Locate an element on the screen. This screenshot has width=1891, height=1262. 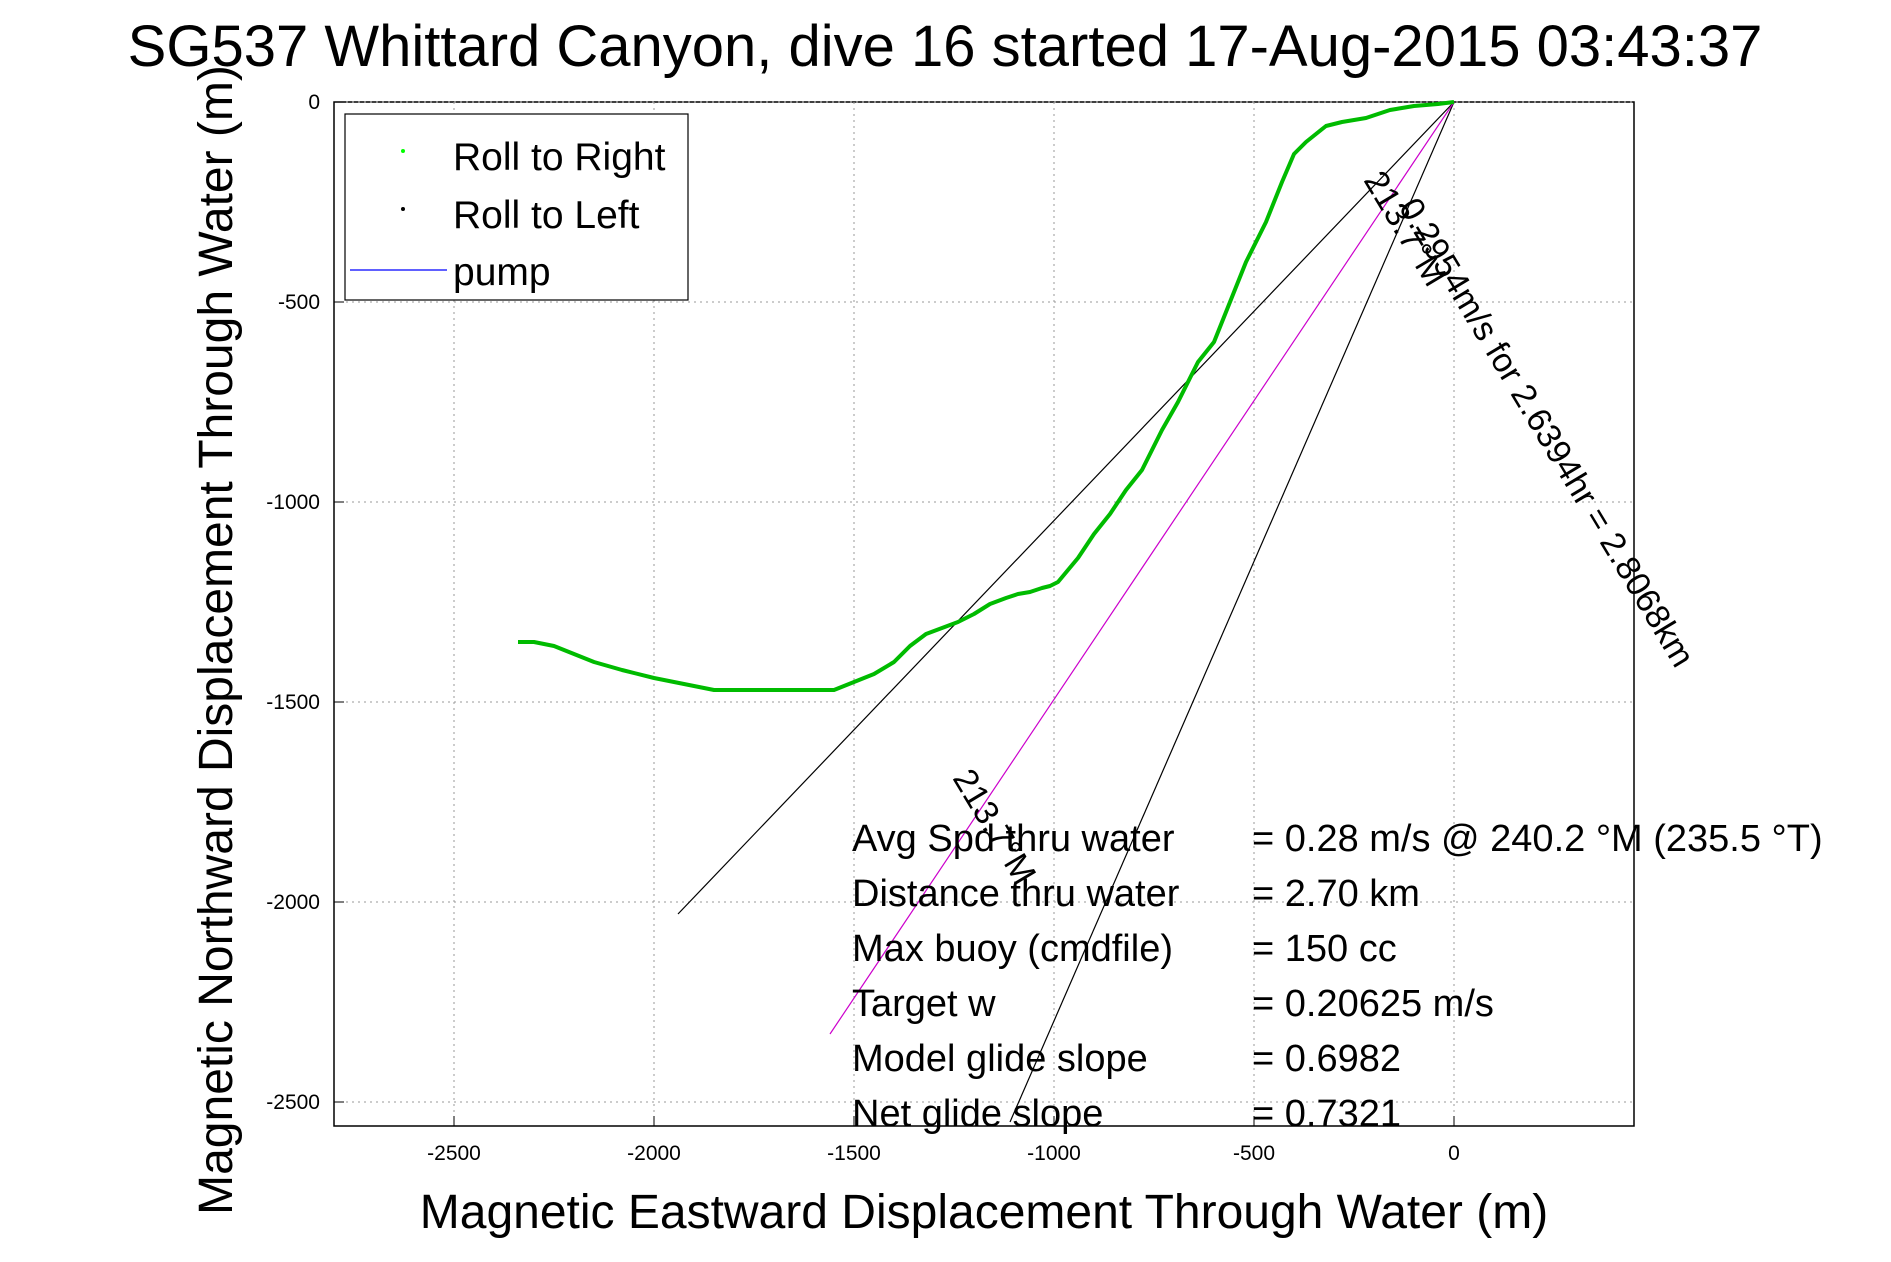
legend-label-roll-right: Roll to Right is located at coordinates (559, 157).